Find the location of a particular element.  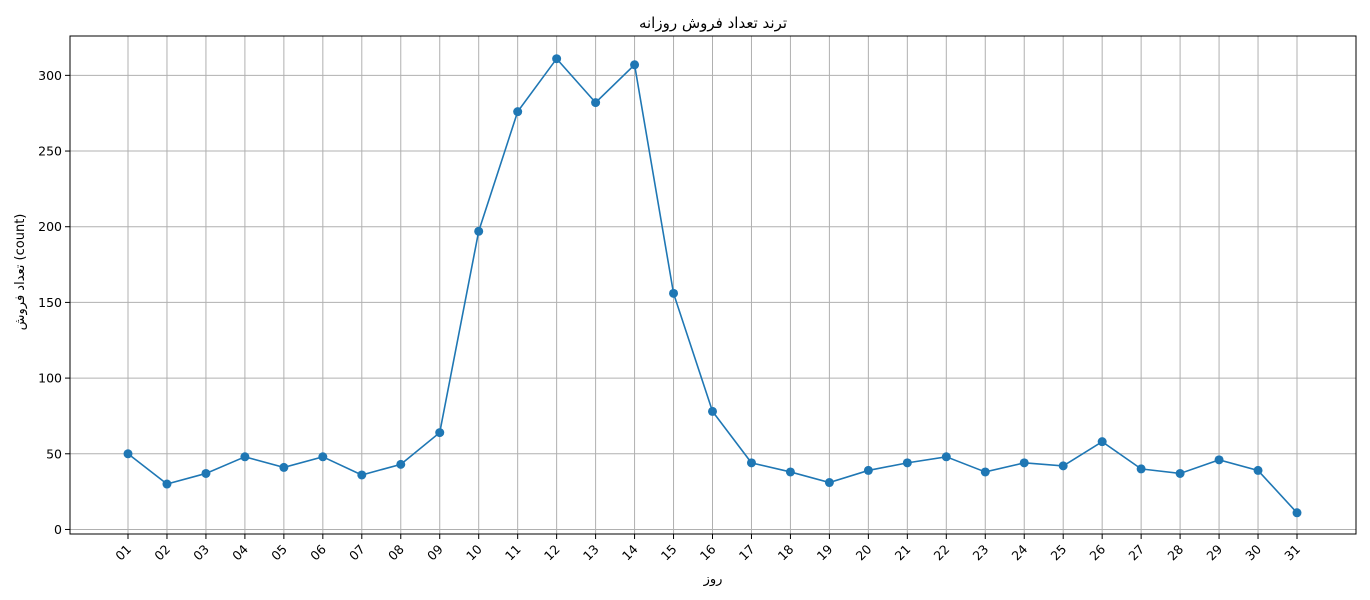

y-tick-label: 200 is located at coordinates (50, 226).